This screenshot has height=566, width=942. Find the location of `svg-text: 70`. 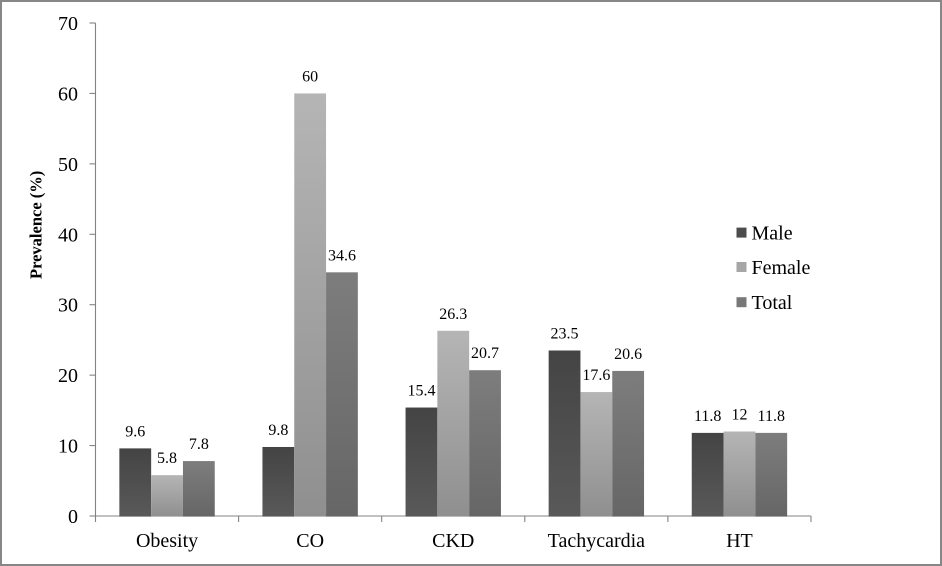

svg-text: 70 is located at coordinates (68, 24).